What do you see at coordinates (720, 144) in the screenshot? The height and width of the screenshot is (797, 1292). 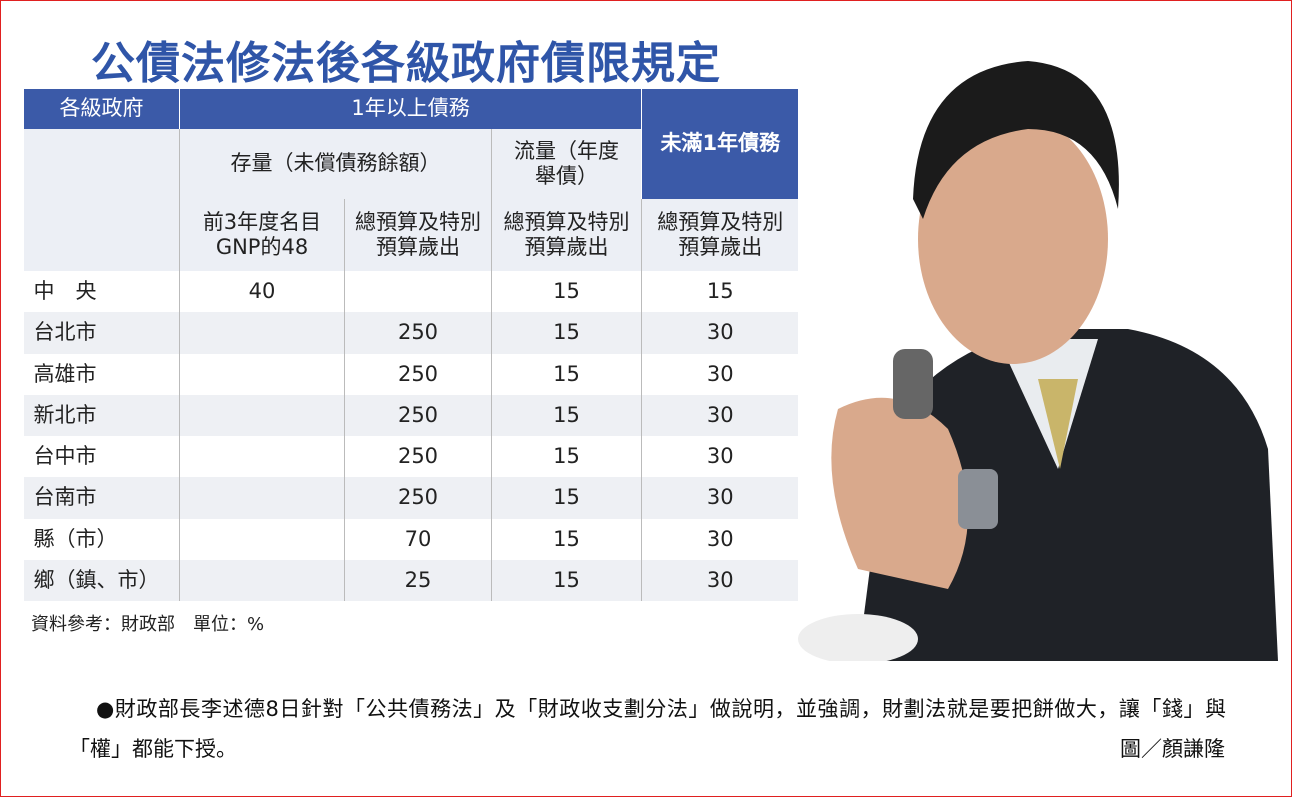 I see `header-cell: 未滿1年債務` at bounding box center [720, 144].